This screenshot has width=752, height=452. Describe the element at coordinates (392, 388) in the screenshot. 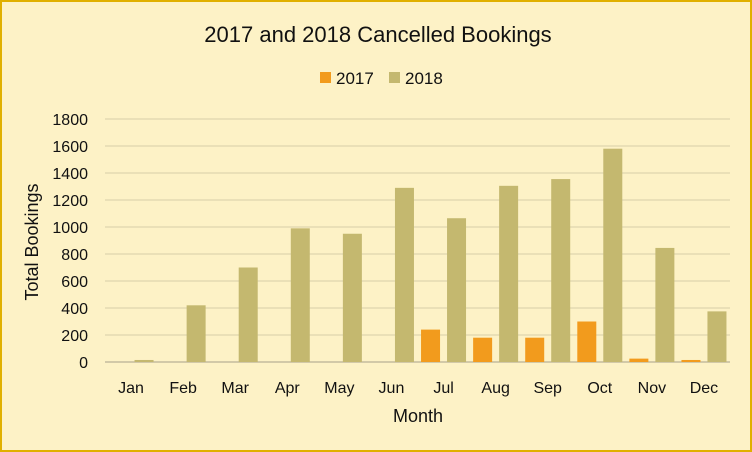

I see `x-tick-label: Jun` at that location.